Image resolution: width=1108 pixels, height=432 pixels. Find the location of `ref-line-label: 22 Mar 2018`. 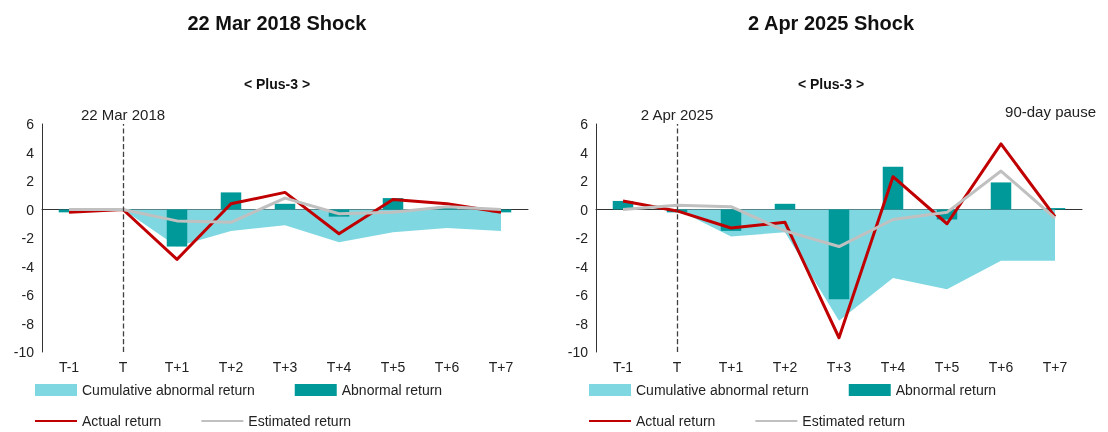

ref-line-label: 22 Mar 2018 is located at coordinates (123, 114).